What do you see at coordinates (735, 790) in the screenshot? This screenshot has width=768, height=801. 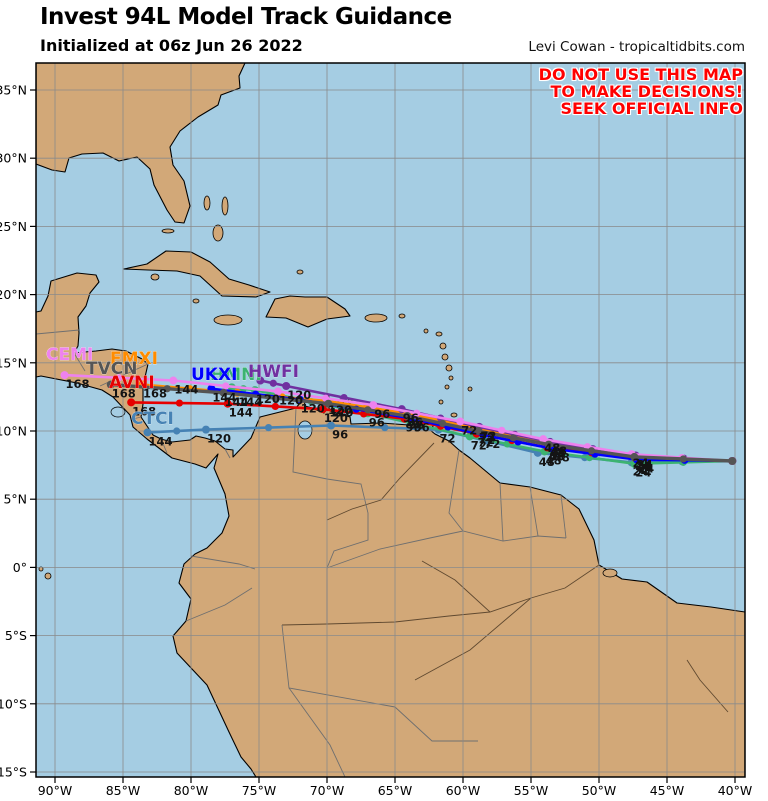 I see `x-tick-label: 40°W` at bounding box center [735, 790].